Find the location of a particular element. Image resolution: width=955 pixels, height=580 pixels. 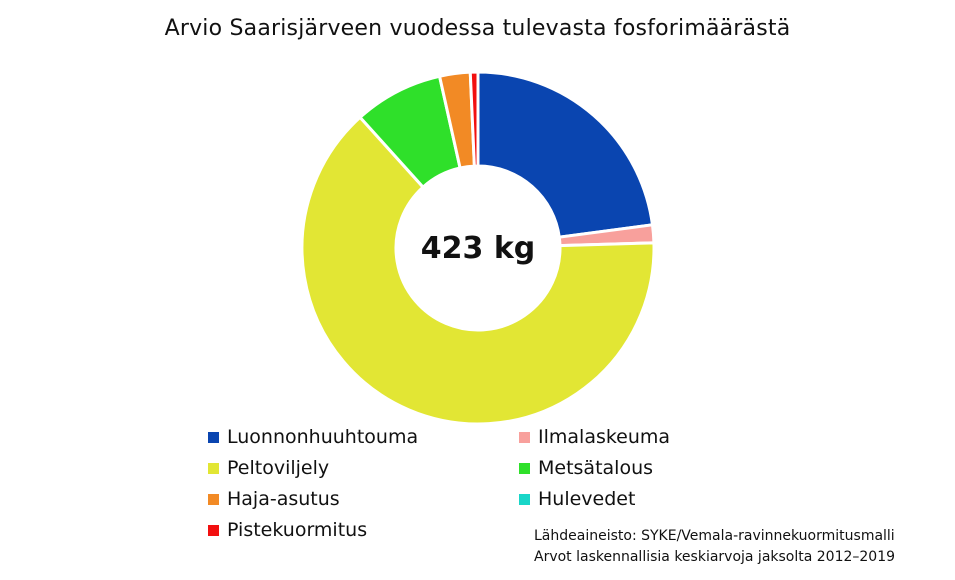

legend-label: Luonnonhuuhtouma is located at coordinates (323, 437).